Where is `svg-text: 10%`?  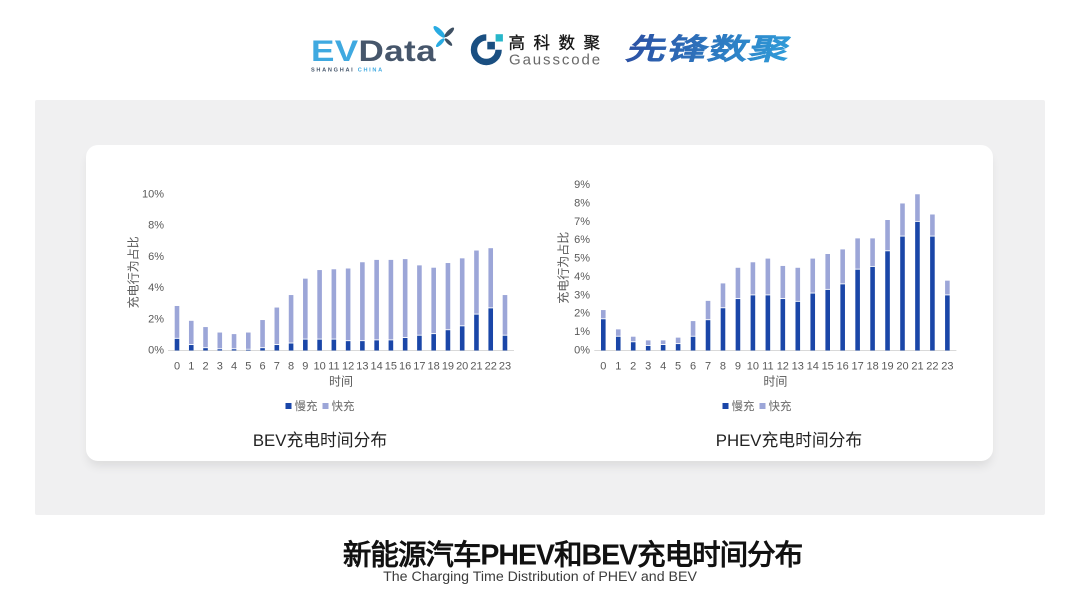 svg-text: 10% is located at coordinates (153, 194).